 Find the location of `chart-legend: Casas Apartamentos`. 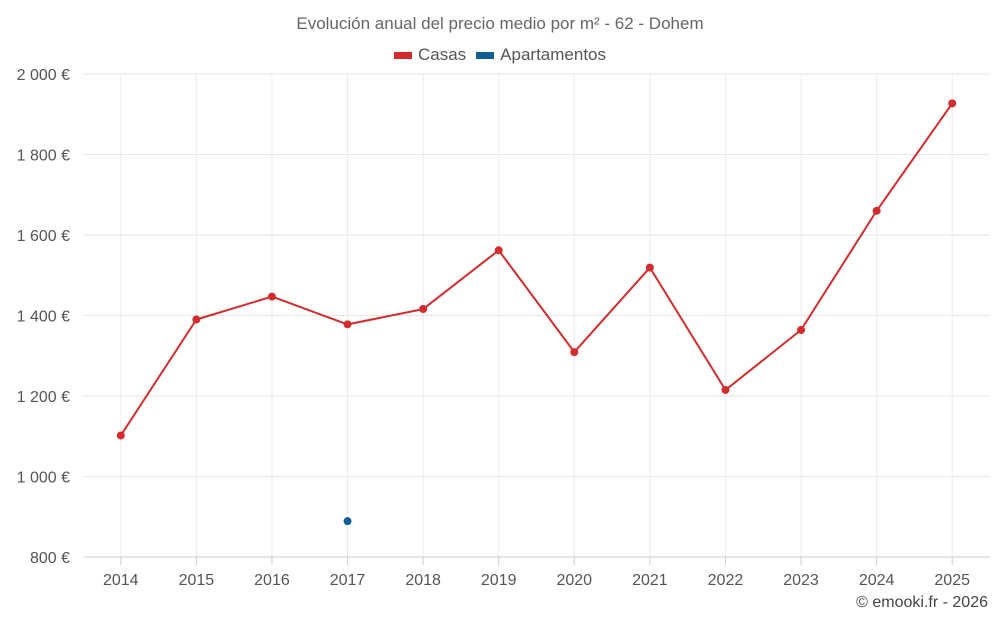

chart-legend: Casas Apartamentos is located at coordinates (500, 55).